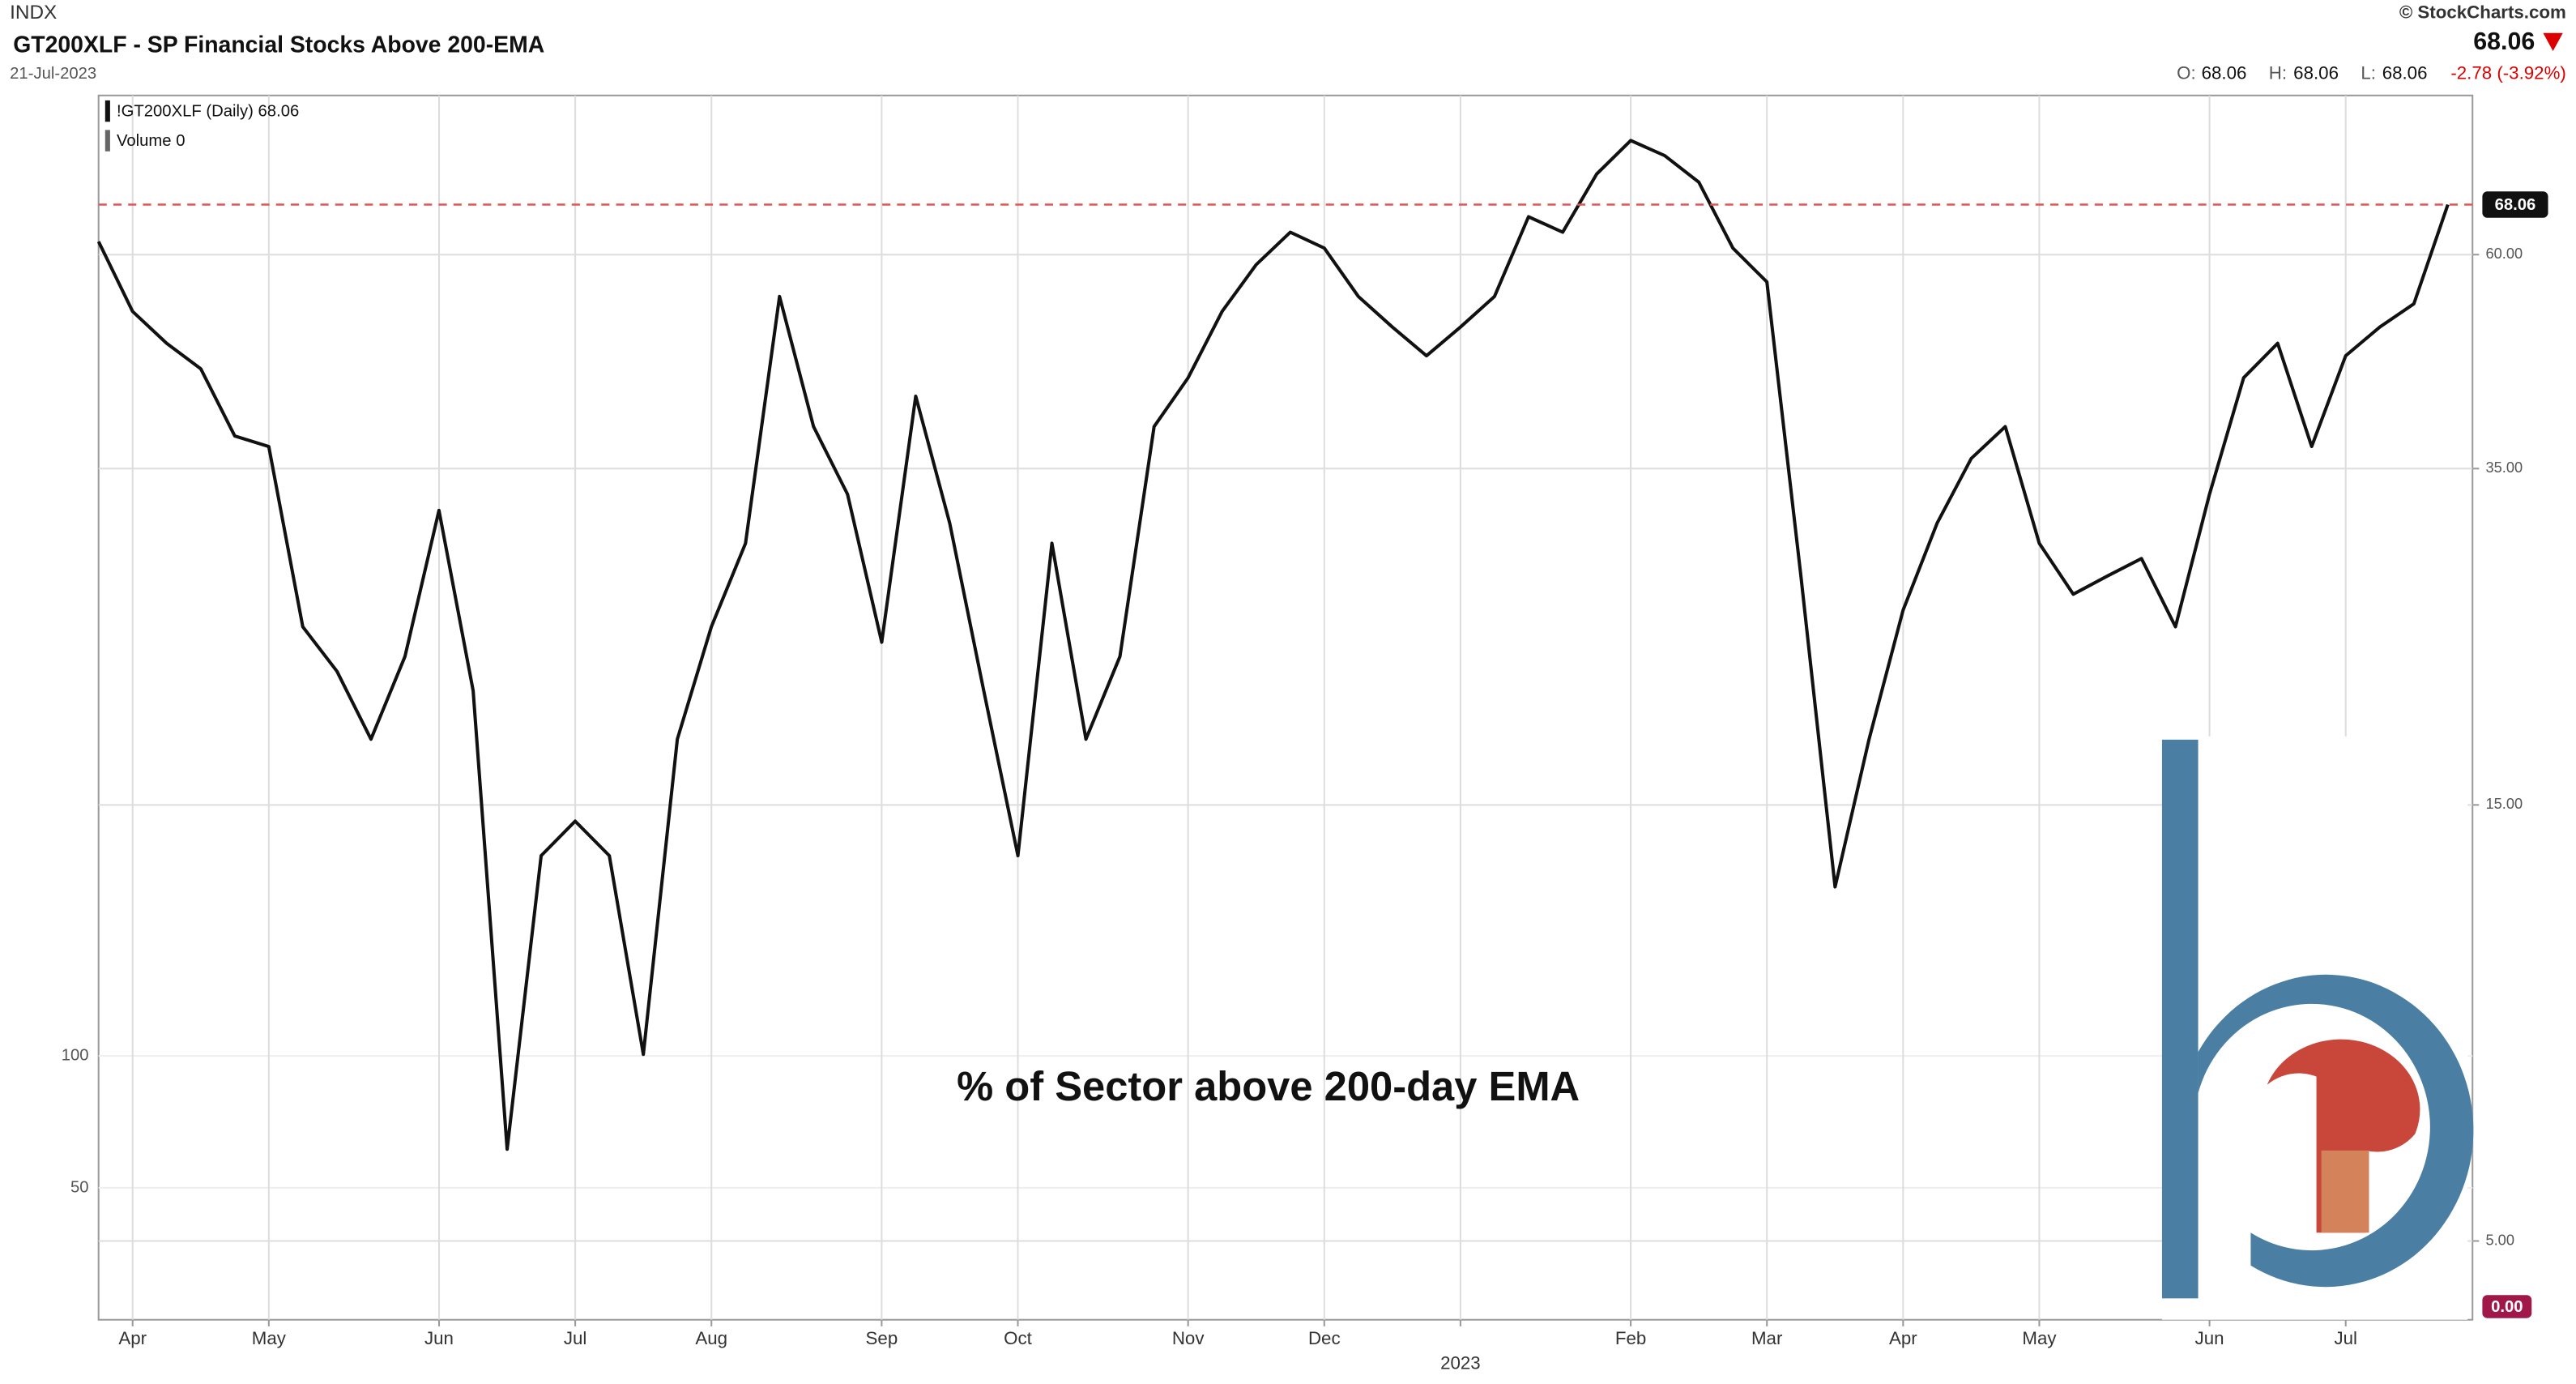 The height and width of the screenshot is (1384, 2576). What do you see at coordinates (53, 74) in the screenshot?
I see `date: 21-Jul-2023` at bounding box center [53, 74].